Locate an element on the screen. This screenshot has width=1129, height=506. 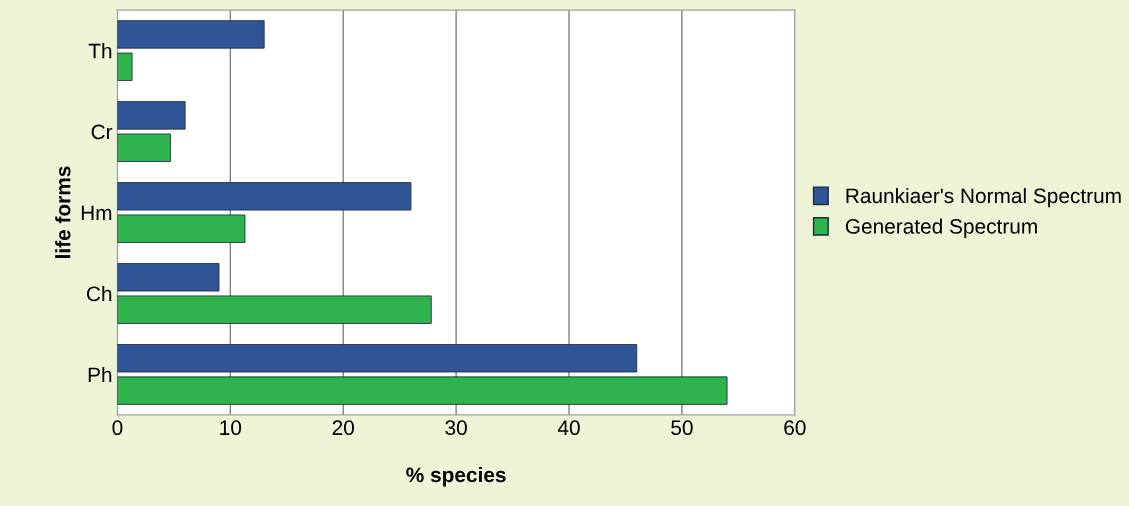
y-tick-label: Cr is located at coordinates (102, 132).